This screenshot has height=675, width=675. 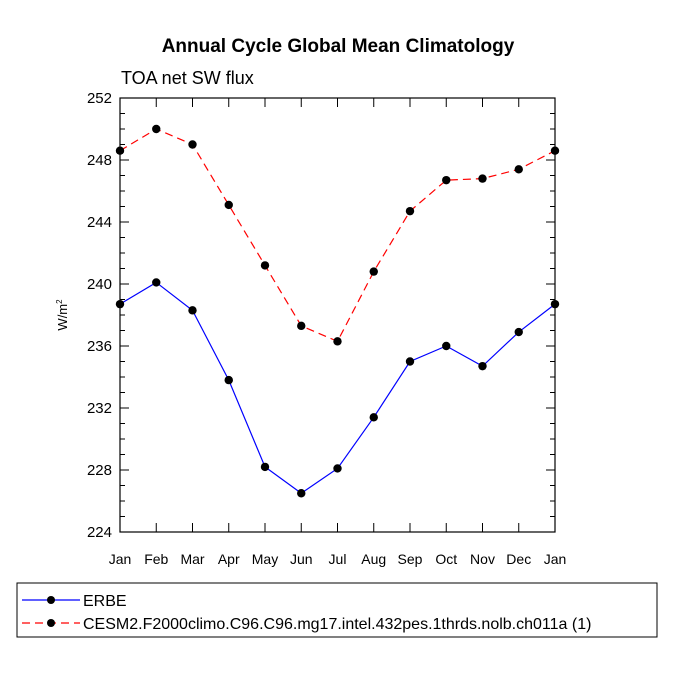 I want to click on x-tick-label: Sep, so click(x=410, y=559).